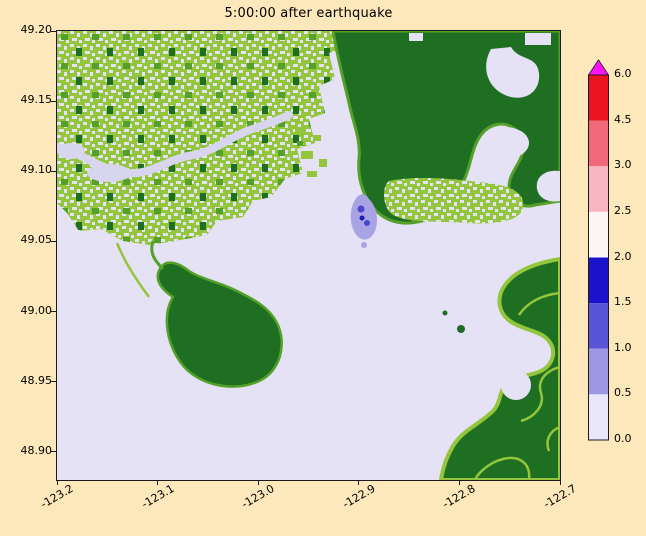  I want to click on river, so click(175, 146).